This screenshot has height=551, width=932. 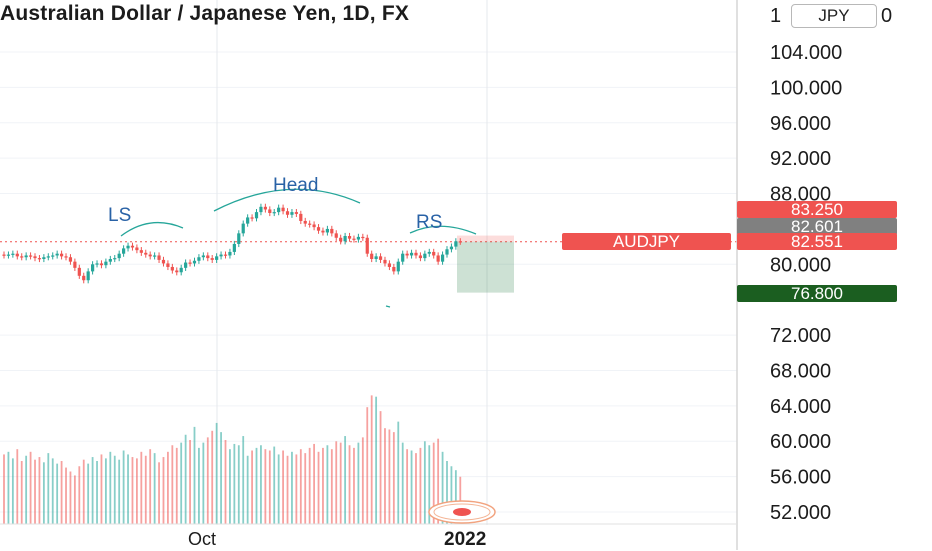 What do you see at coordinates (817, 209) in the screenshot?
I see `target-price-tag: 83.250` at bounding box center [817, 209].